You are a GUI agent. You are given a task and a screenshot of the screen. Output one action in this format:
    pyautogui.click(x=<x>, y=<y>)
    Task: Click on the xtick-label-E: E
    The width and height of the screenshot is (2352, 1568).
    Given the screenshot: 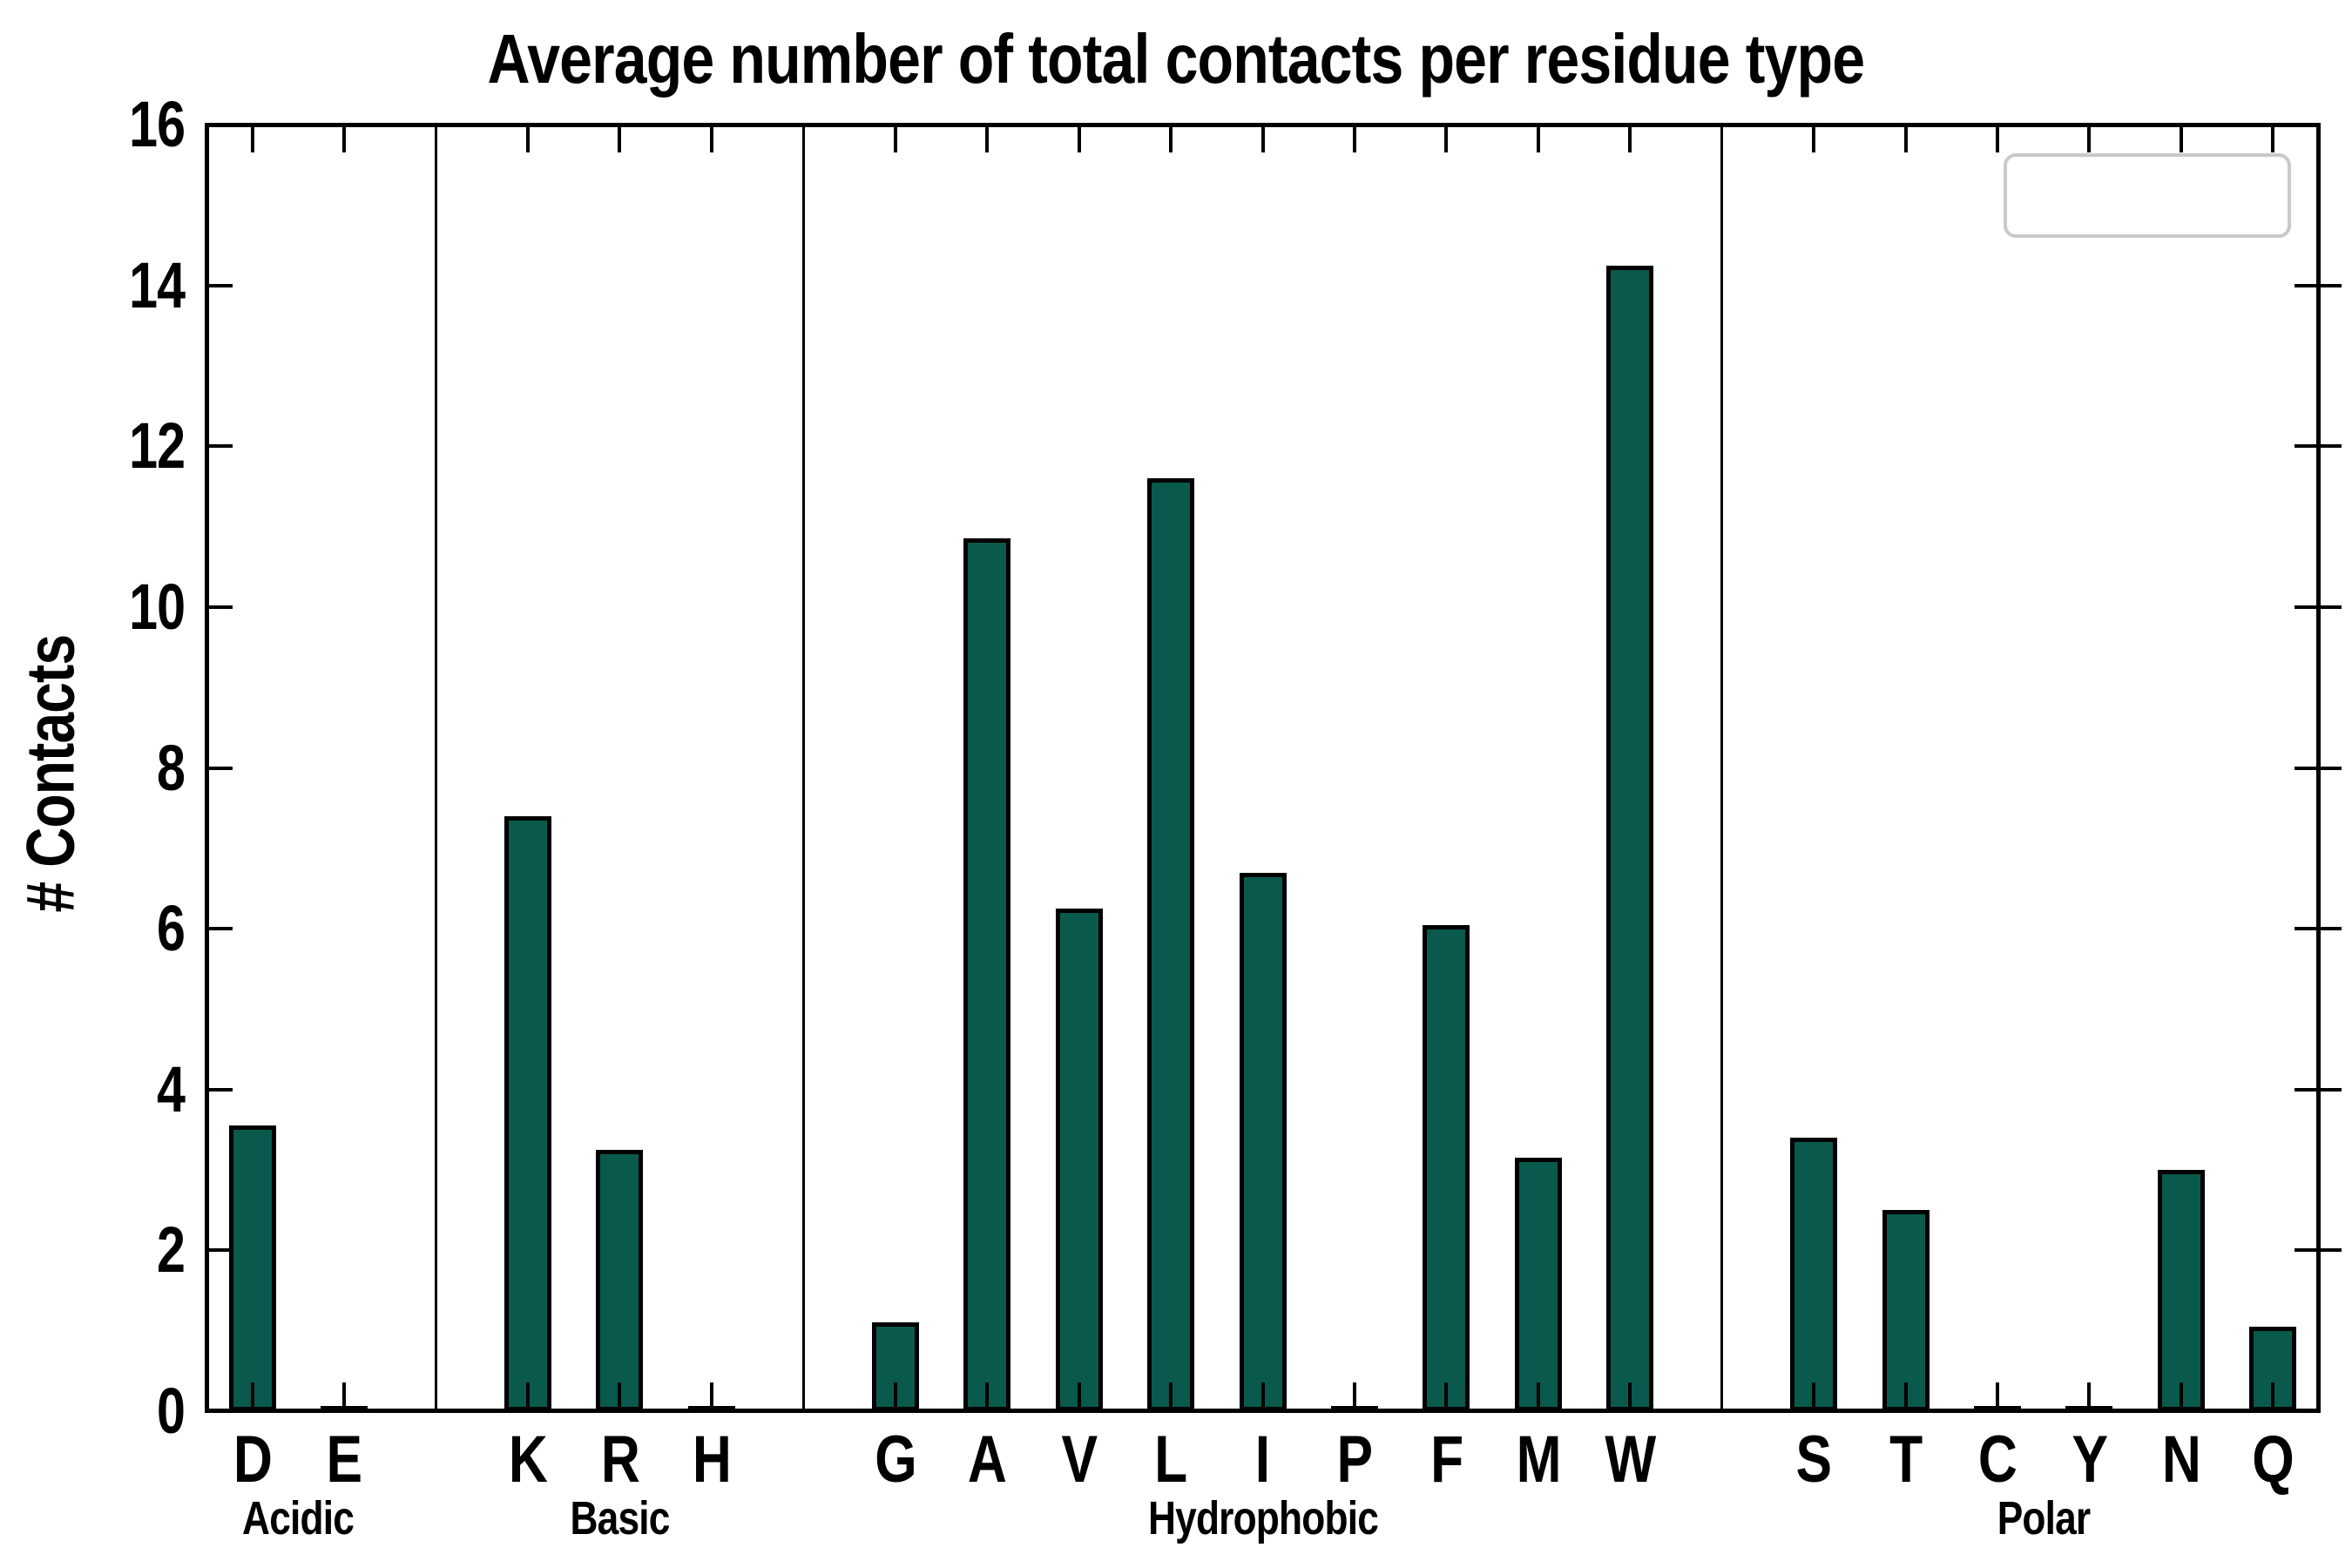 What is the action you would take?
    pyautogui.click(x=344, y=1460)
    